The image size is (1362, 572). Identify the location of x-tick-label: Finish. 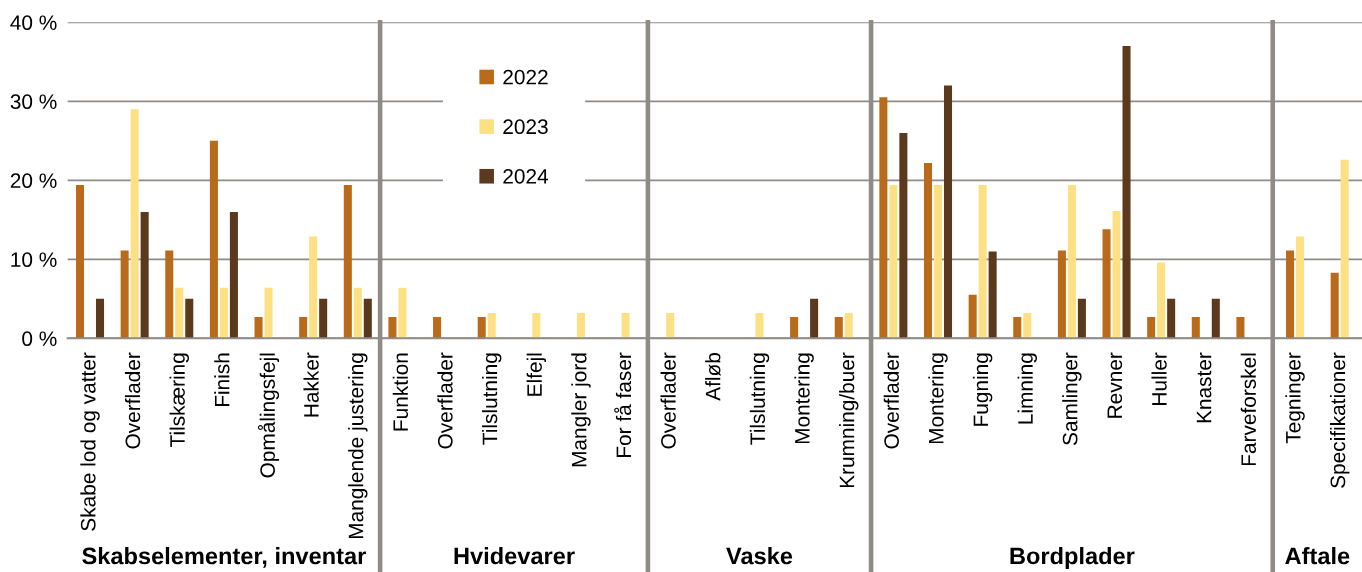
(222, 380).